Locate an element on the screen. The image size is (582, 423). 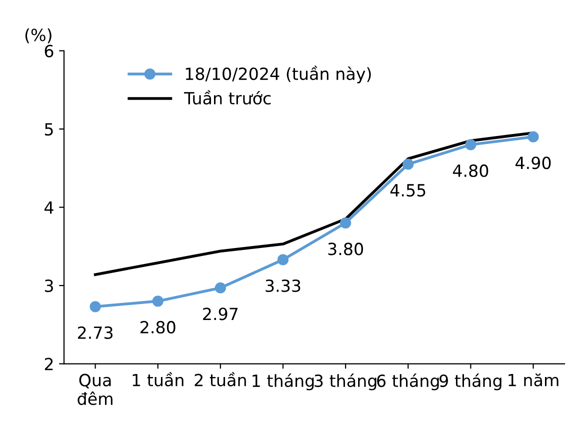
y-axis-title: (%) is located at coordinates (38, 36).